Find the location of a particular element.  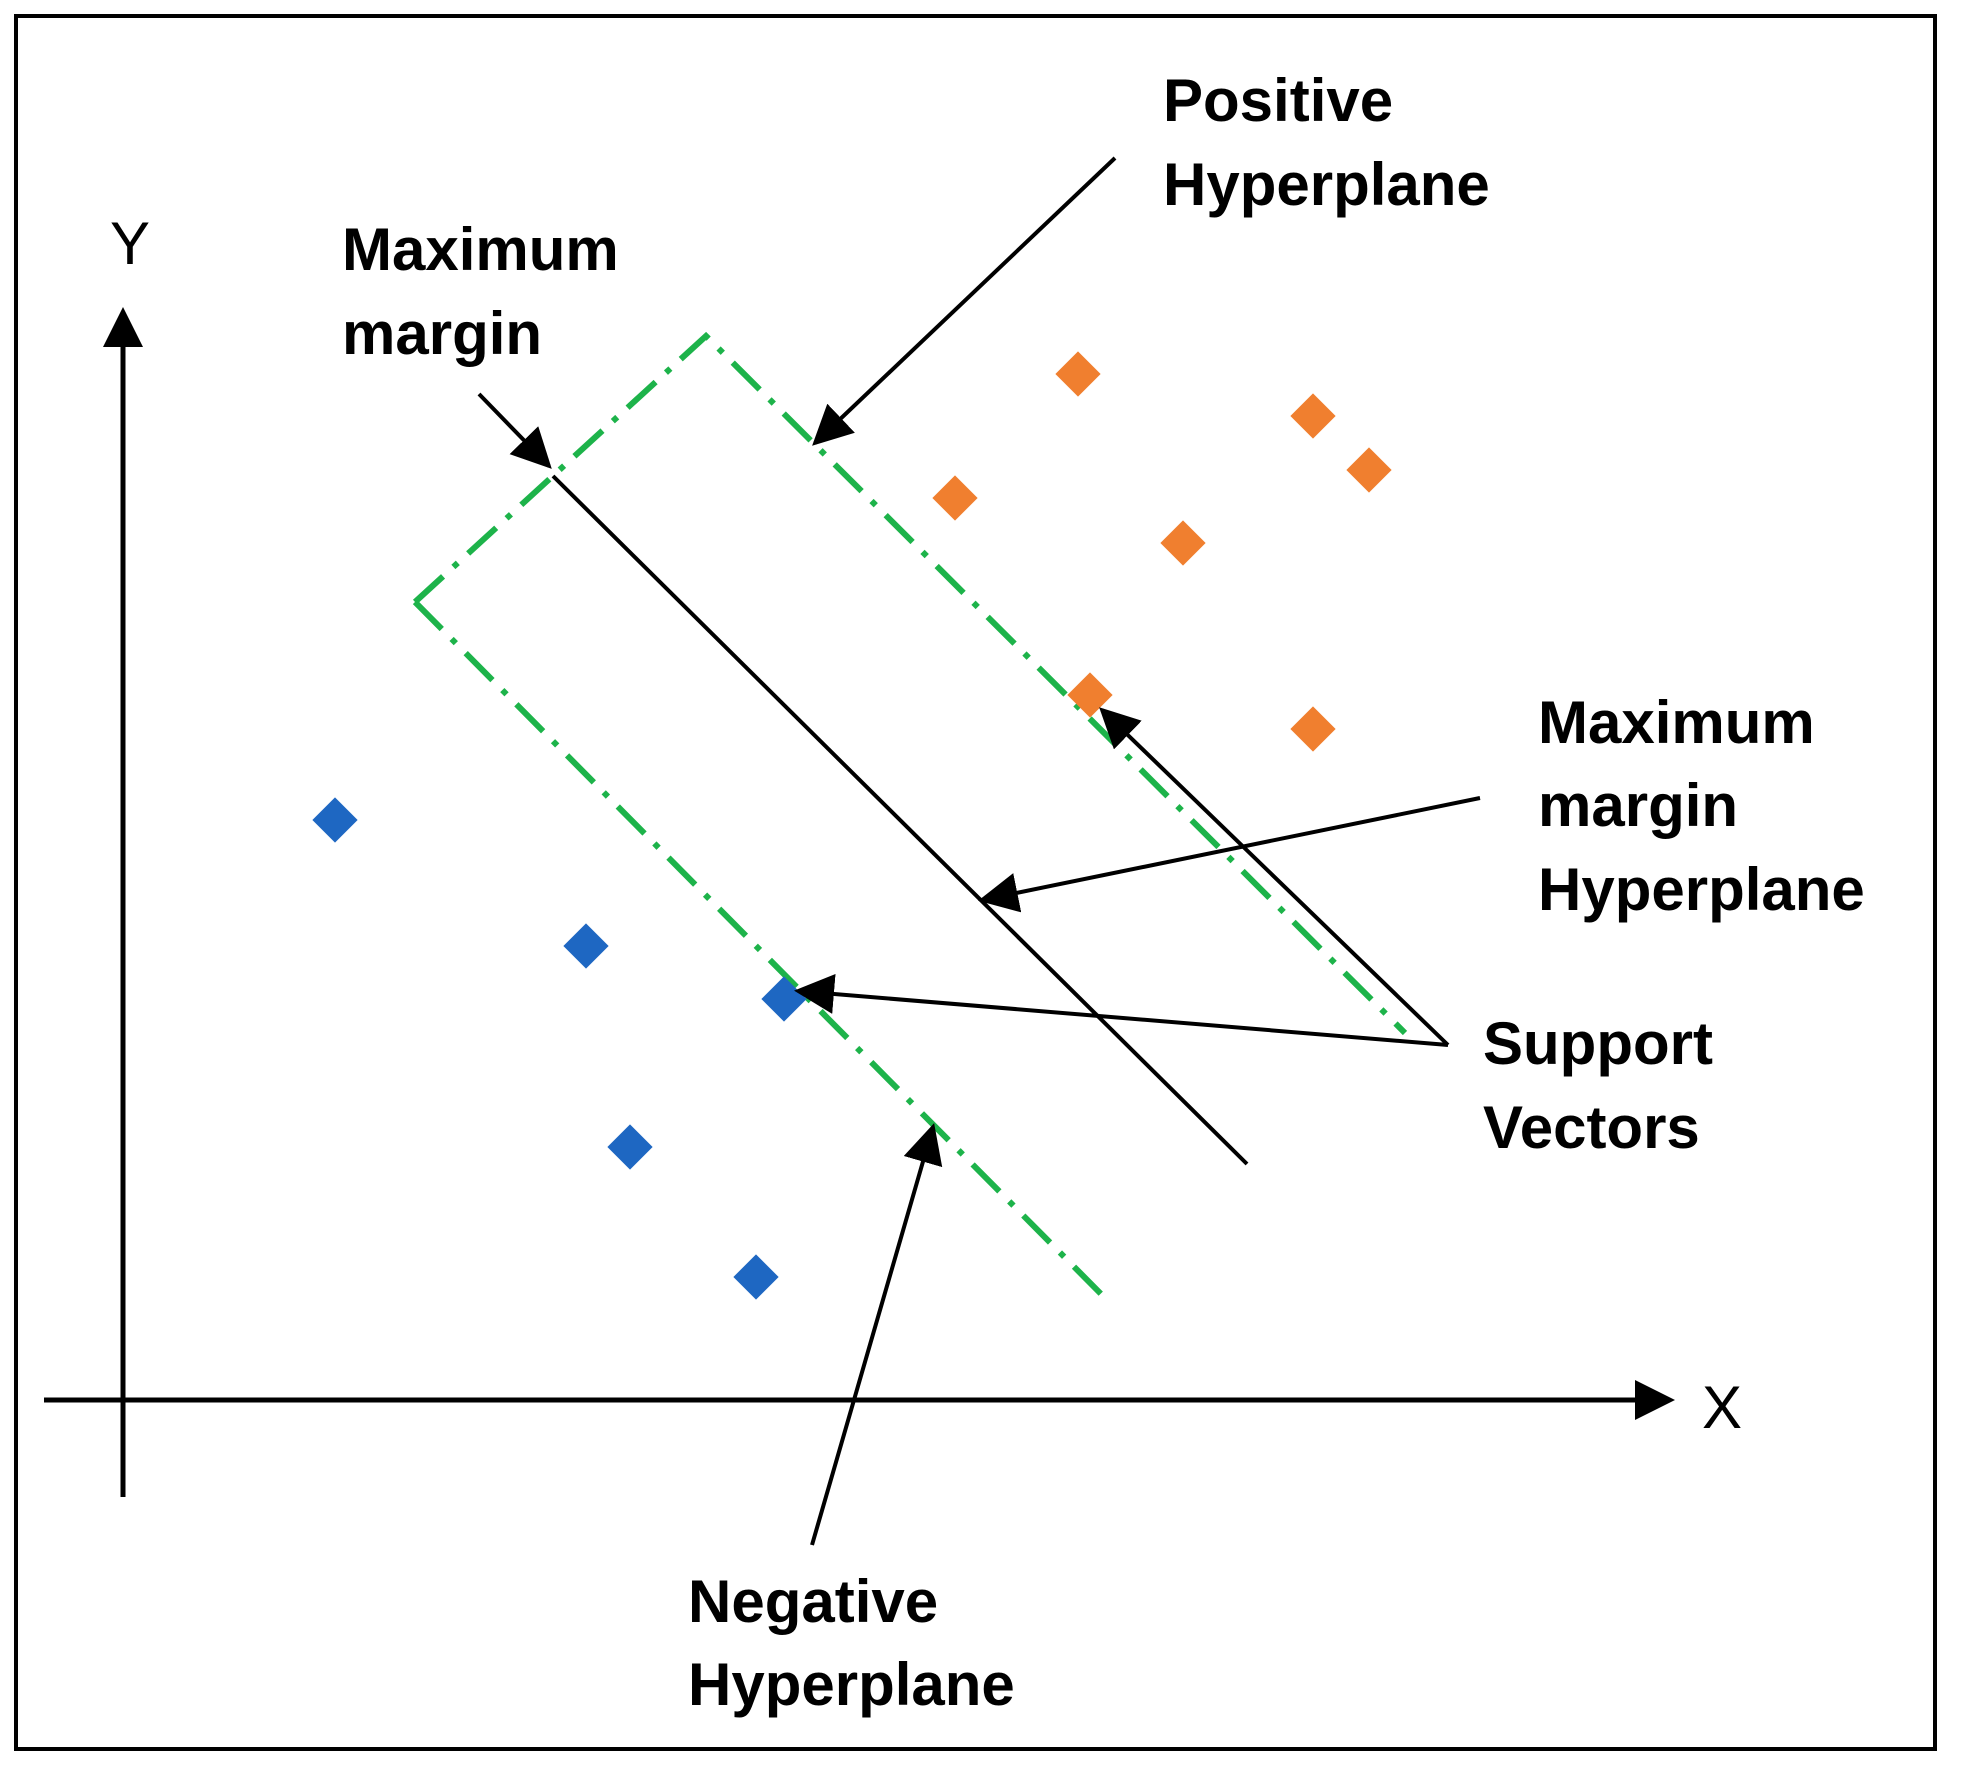

arrow-support-vector-negative is located at coordinates (1121, 1010).